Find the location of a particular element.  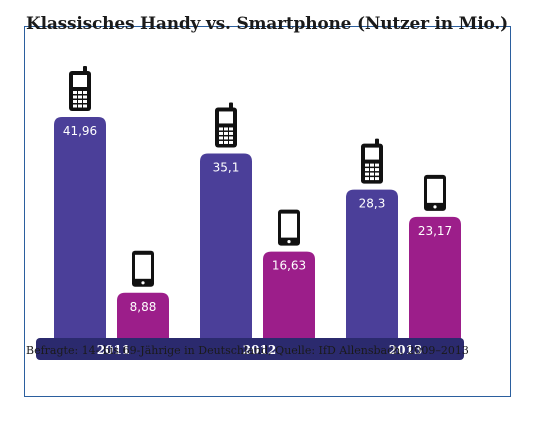

handy-value-2013: 28,3 is located at coordinates (372, 204).